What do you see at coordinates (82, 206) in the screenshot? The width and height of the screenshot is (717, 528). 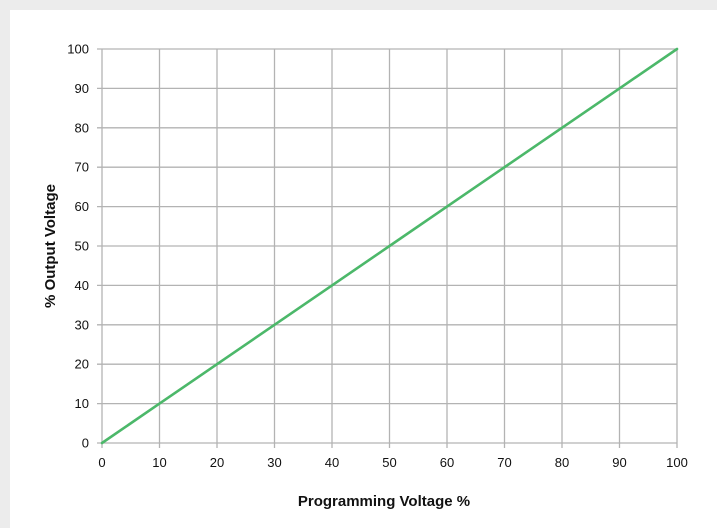 I see `y-tick-label: 60` at bounding box center [82, 206].